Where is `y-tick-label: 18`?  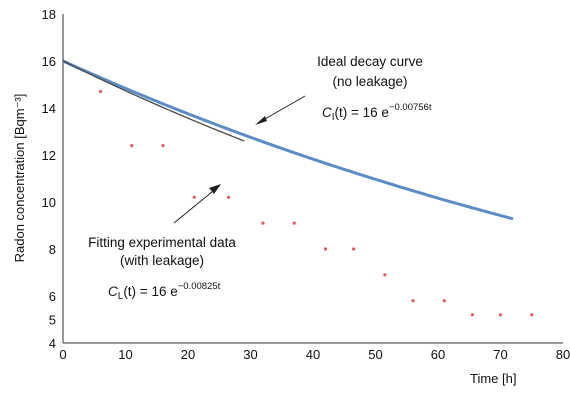
y-tick-label: 18 is located at coordinates (49, 14).